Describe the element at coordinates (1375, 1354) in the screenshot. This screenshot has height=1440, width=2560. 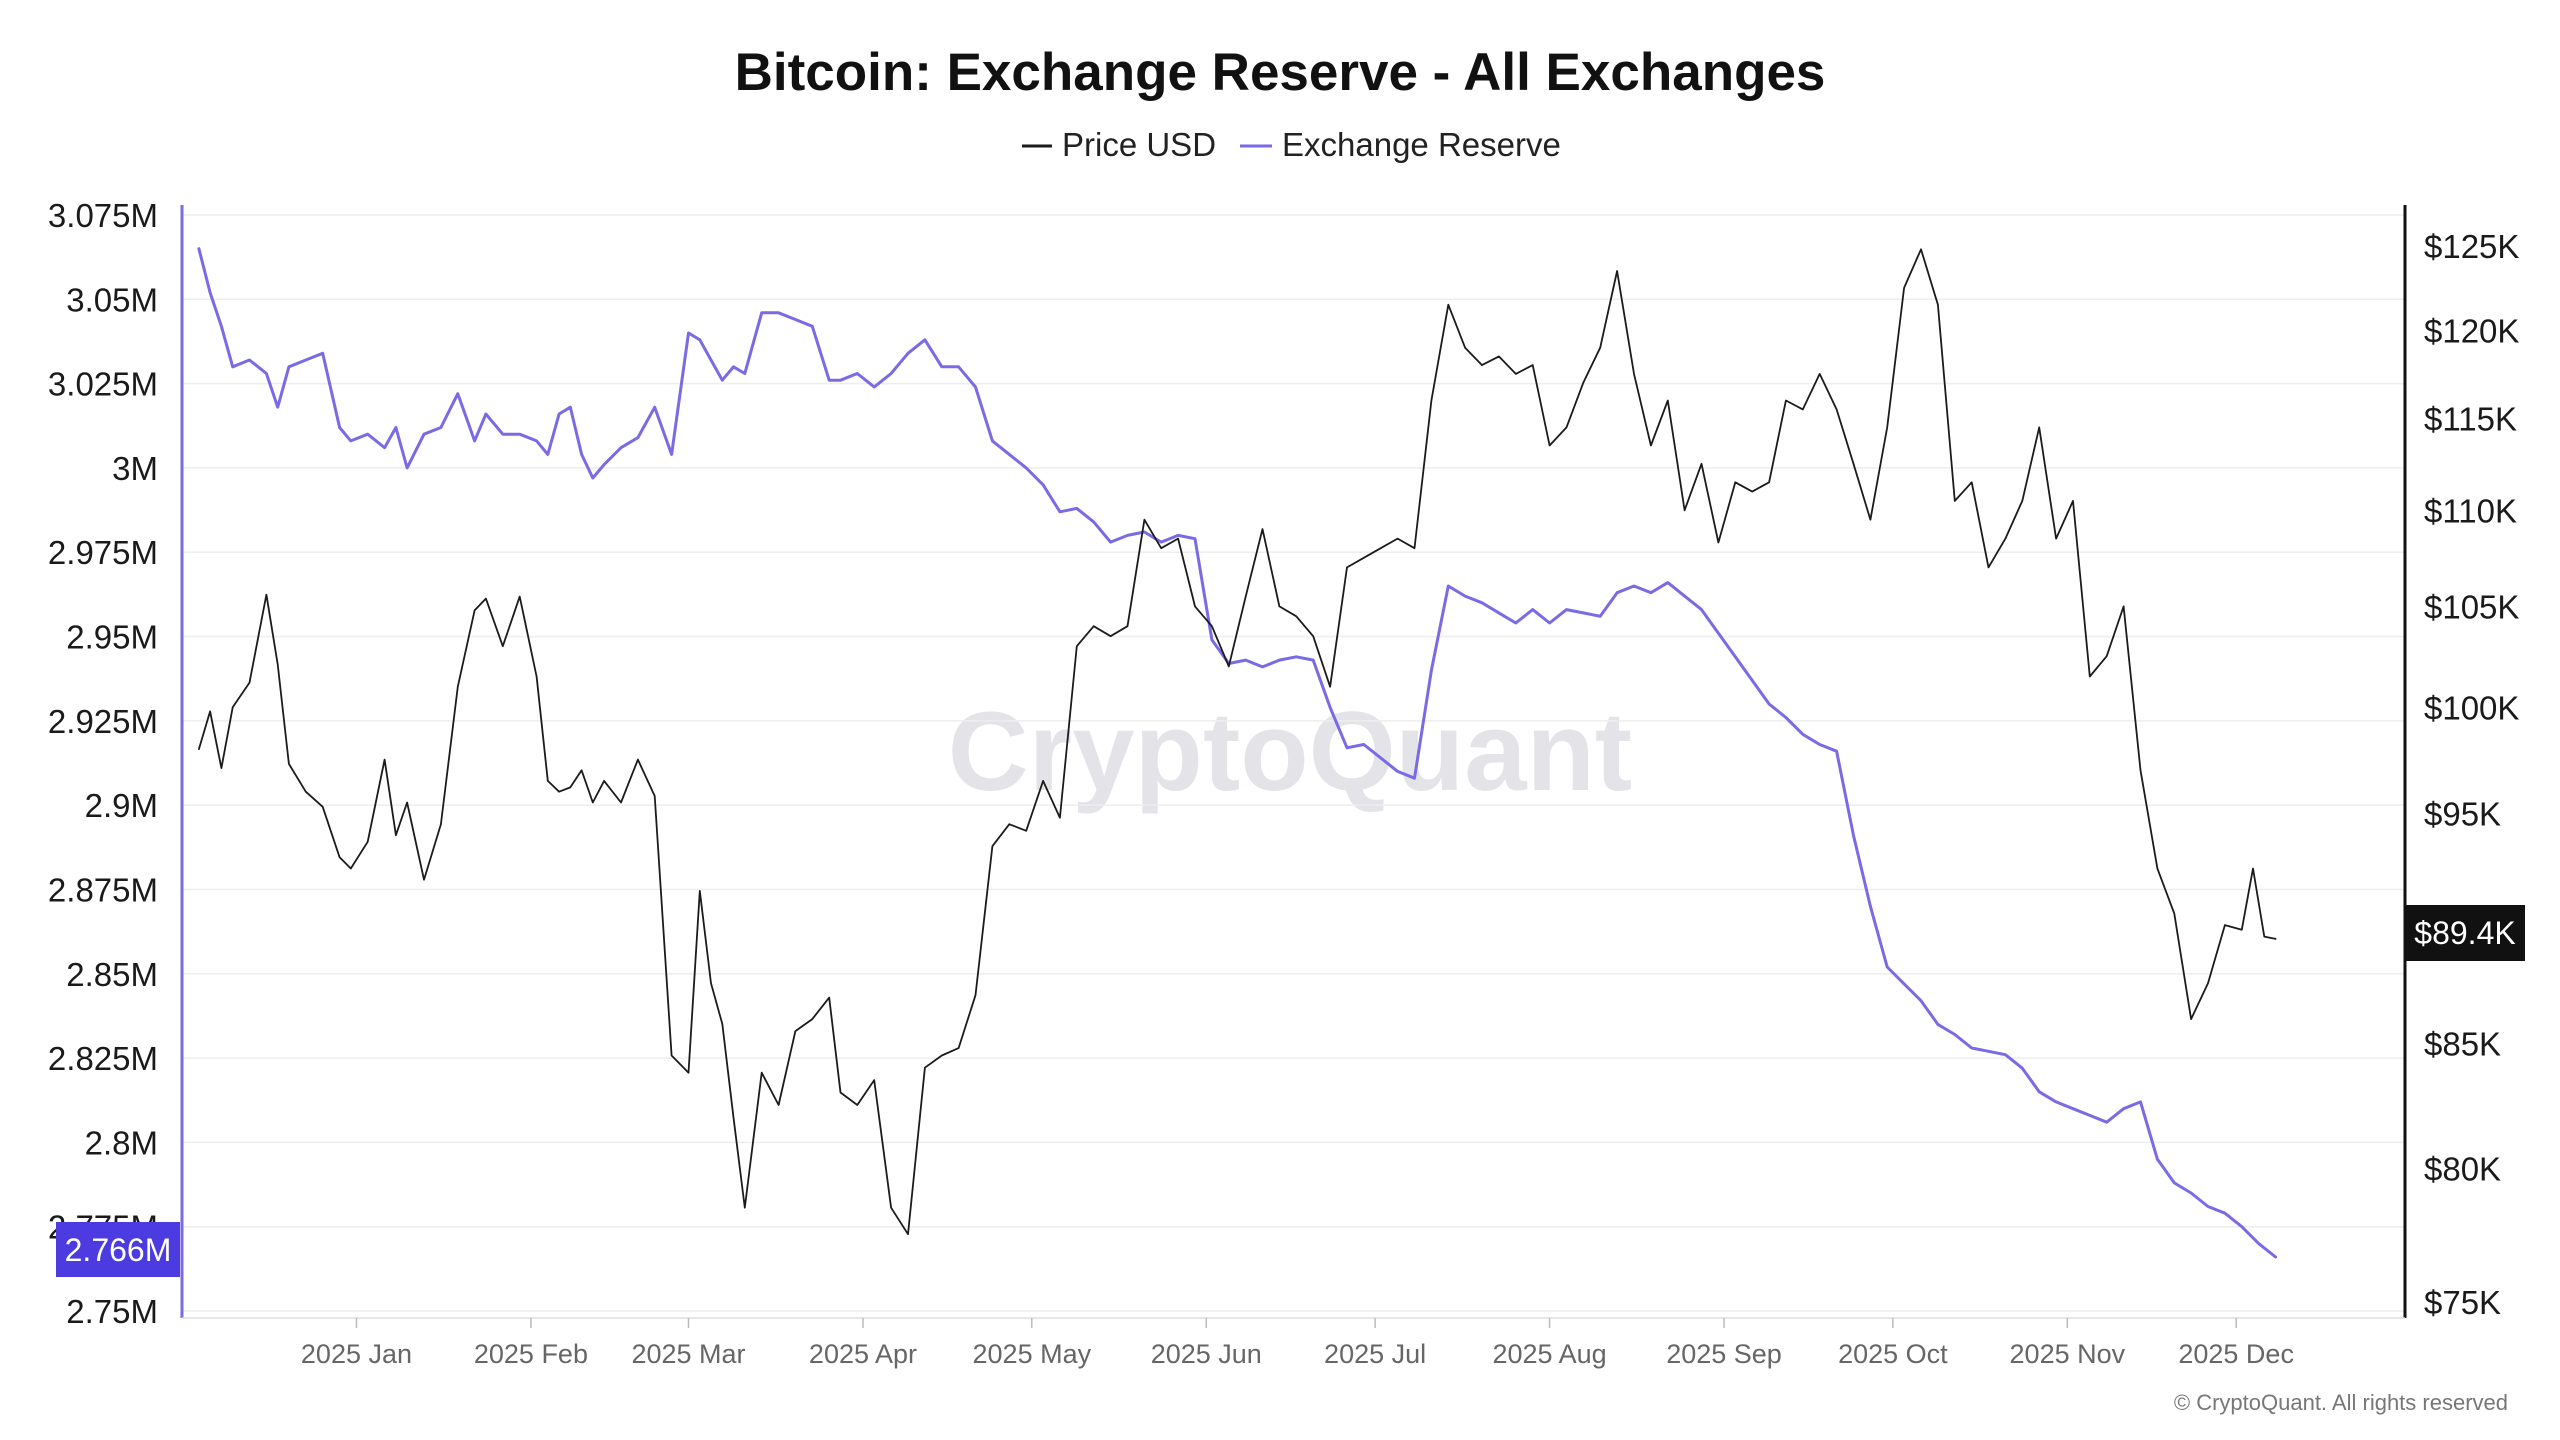
I see `x-tick-label: 2025 Jul` at that location.